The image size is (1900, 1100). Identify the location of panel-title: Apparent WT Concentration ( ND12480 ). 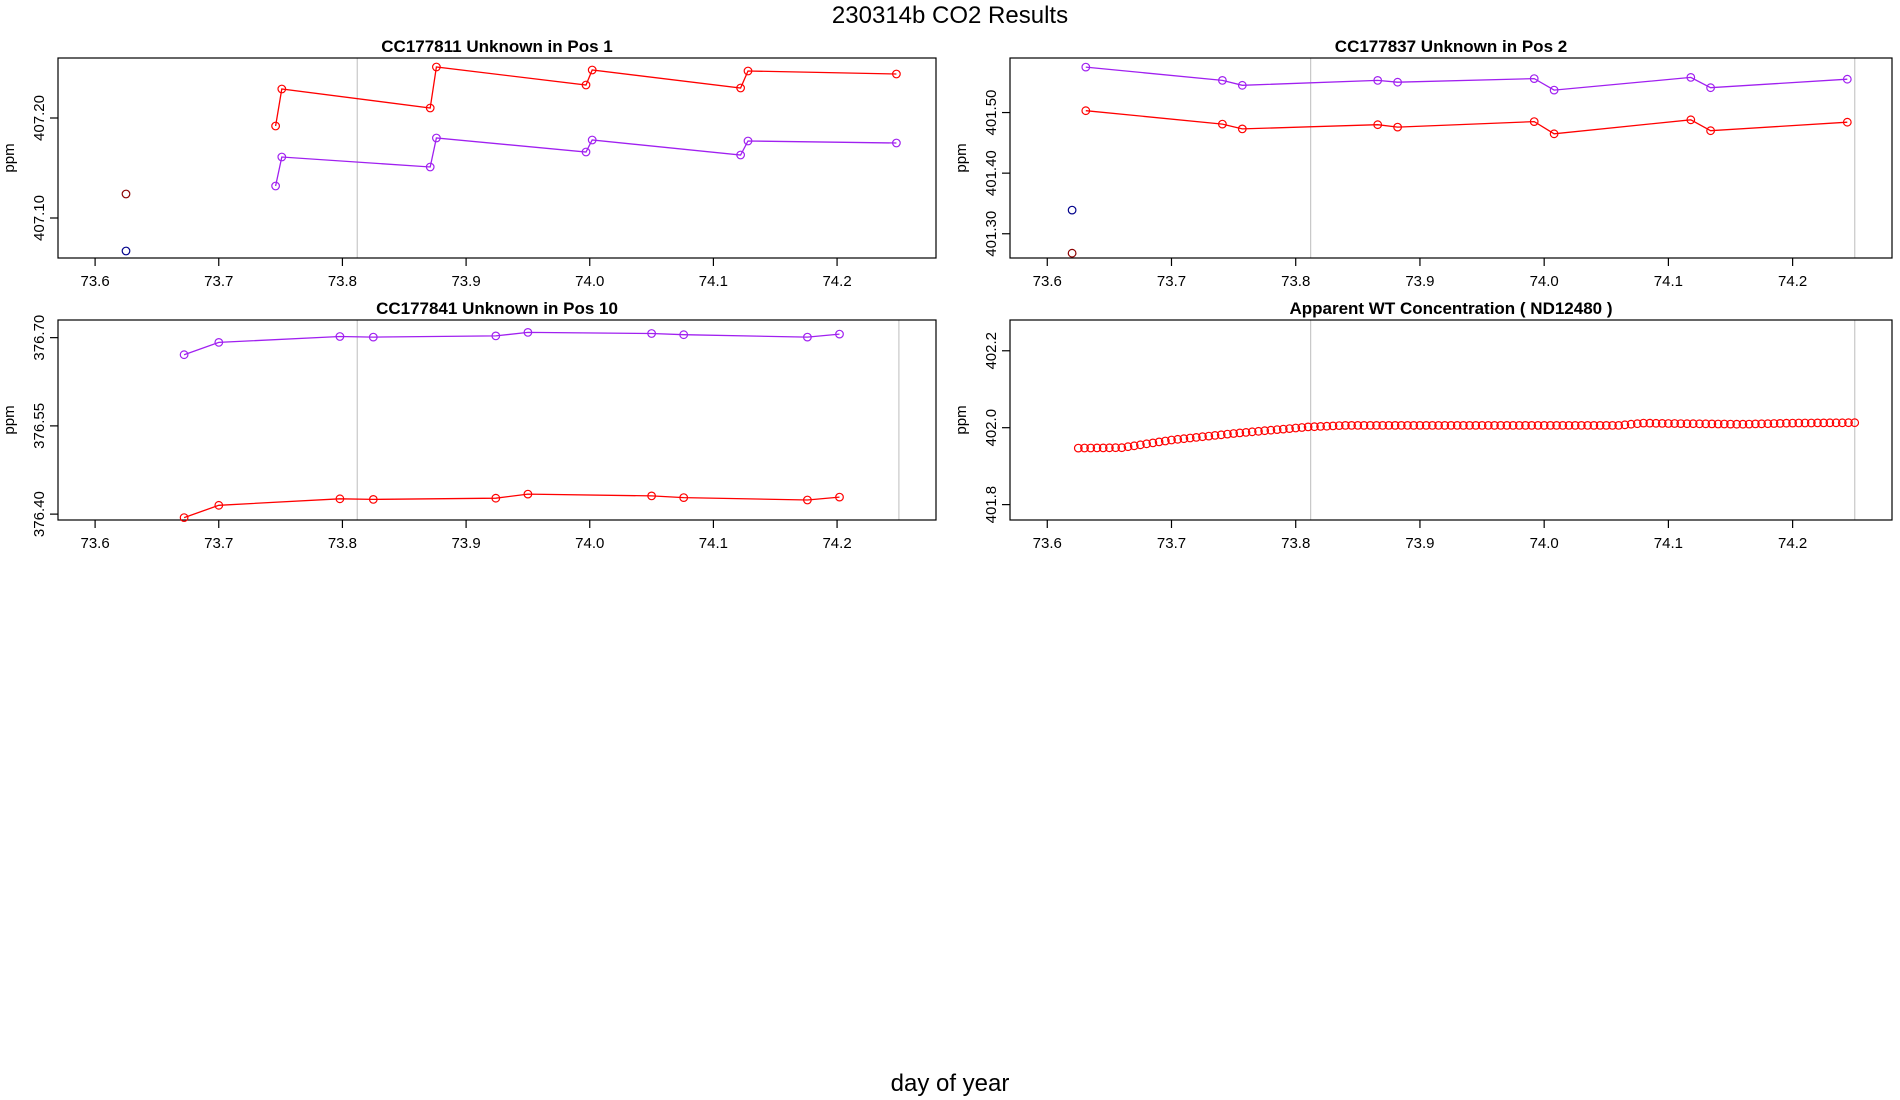
(1450, 308).